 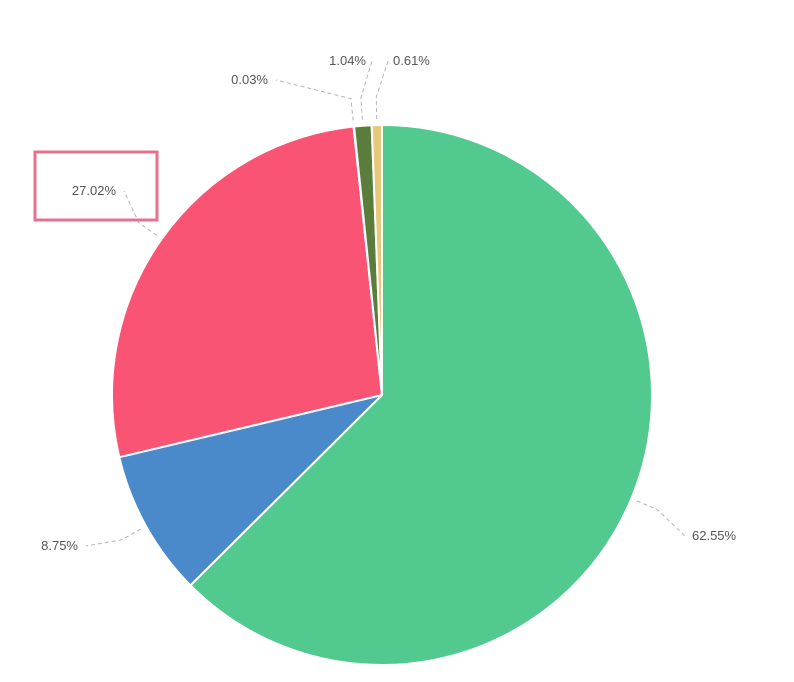 I want to click on slice-label: 0.61%, so click(x=411, y=60).